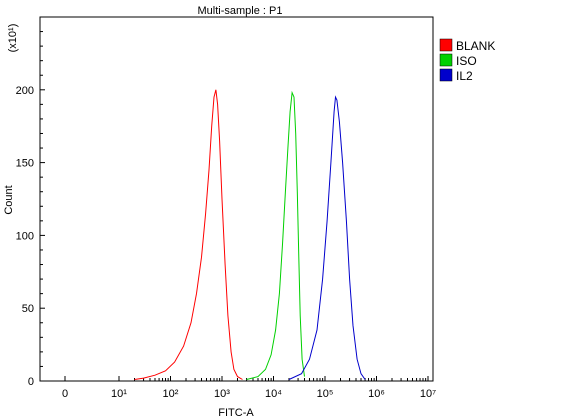  Describe the element at coordinates (446, 45) in the screenshot. I see `legend-swatch-blank` at that location.